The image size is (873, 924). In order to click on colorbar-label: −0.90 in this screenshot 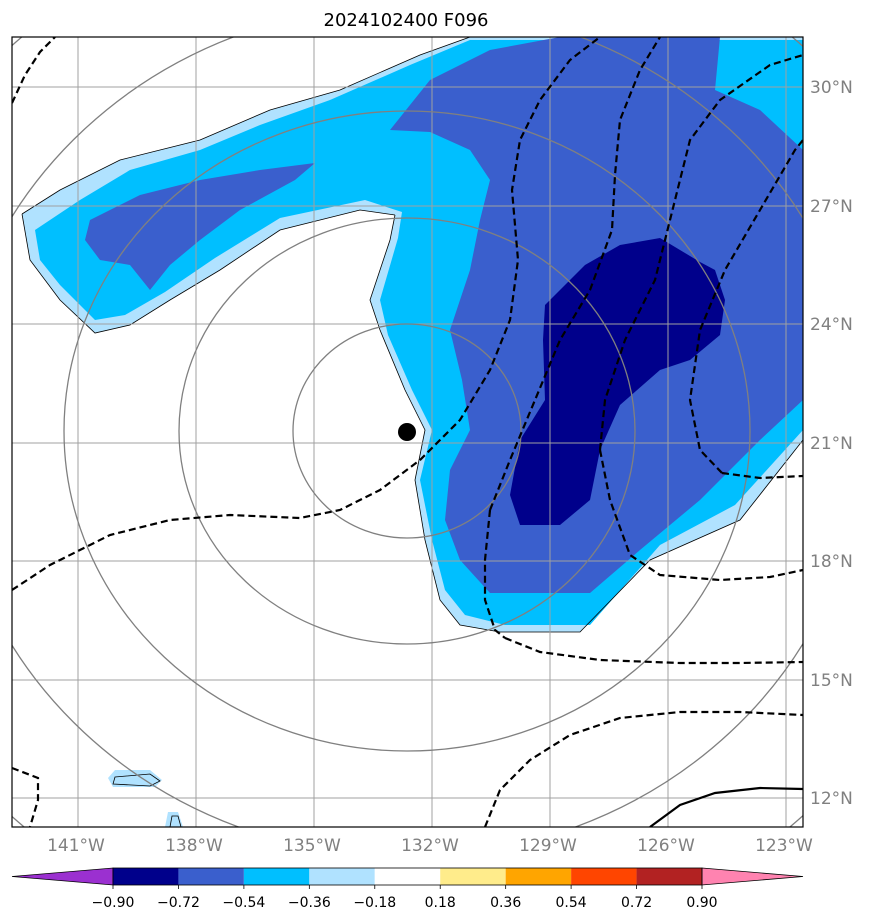, I will do `click(113, 903)`.